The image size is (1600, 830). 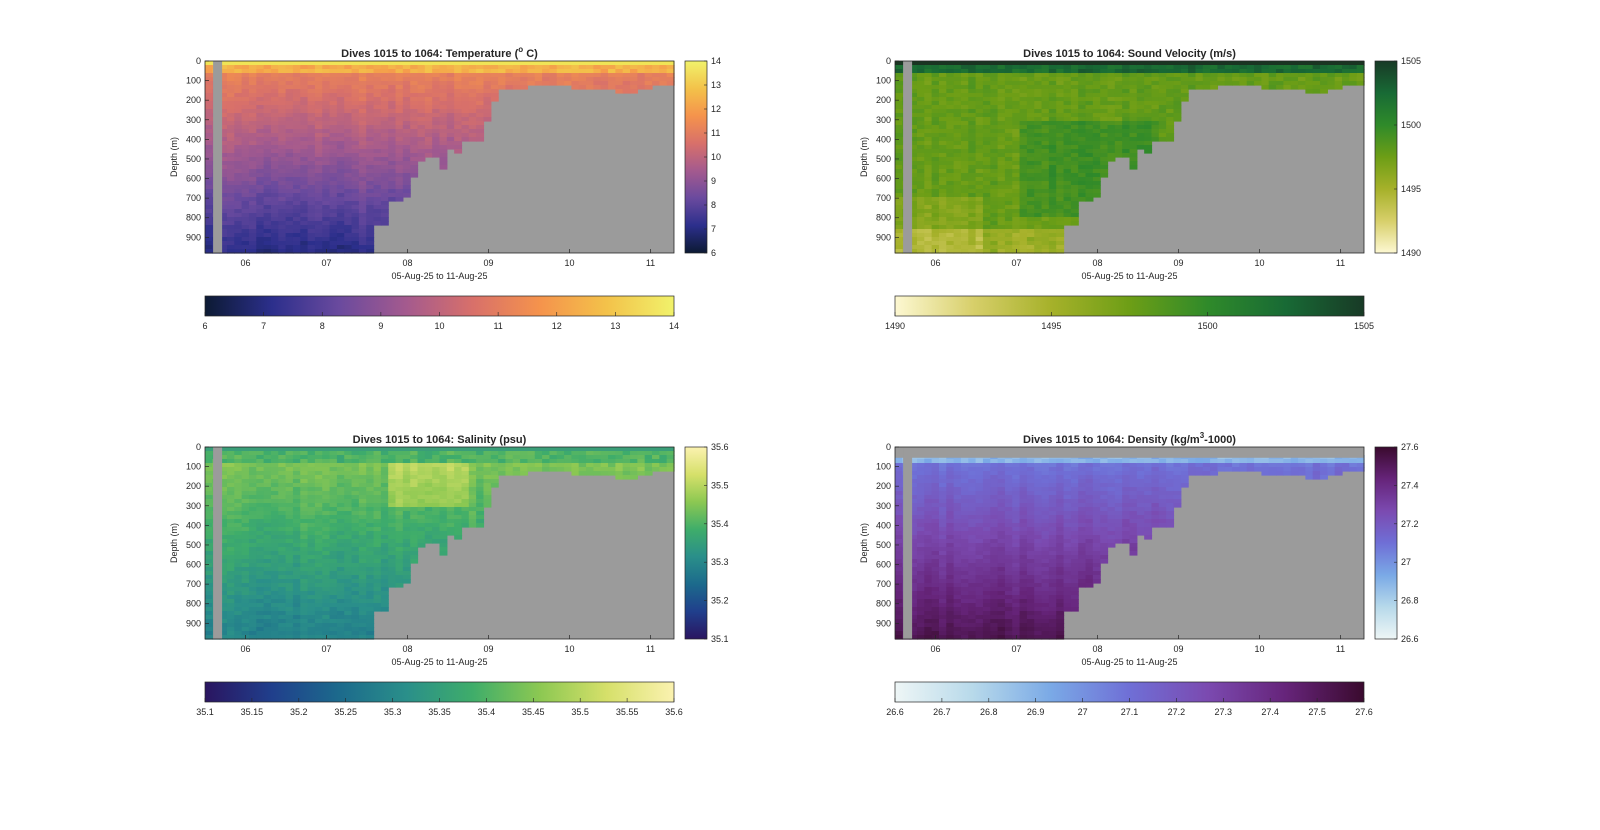 What do you see at coordinates (193, 198) in the screenshot?
I see `y-tick-label: 700` at bounding box center [193, 198].